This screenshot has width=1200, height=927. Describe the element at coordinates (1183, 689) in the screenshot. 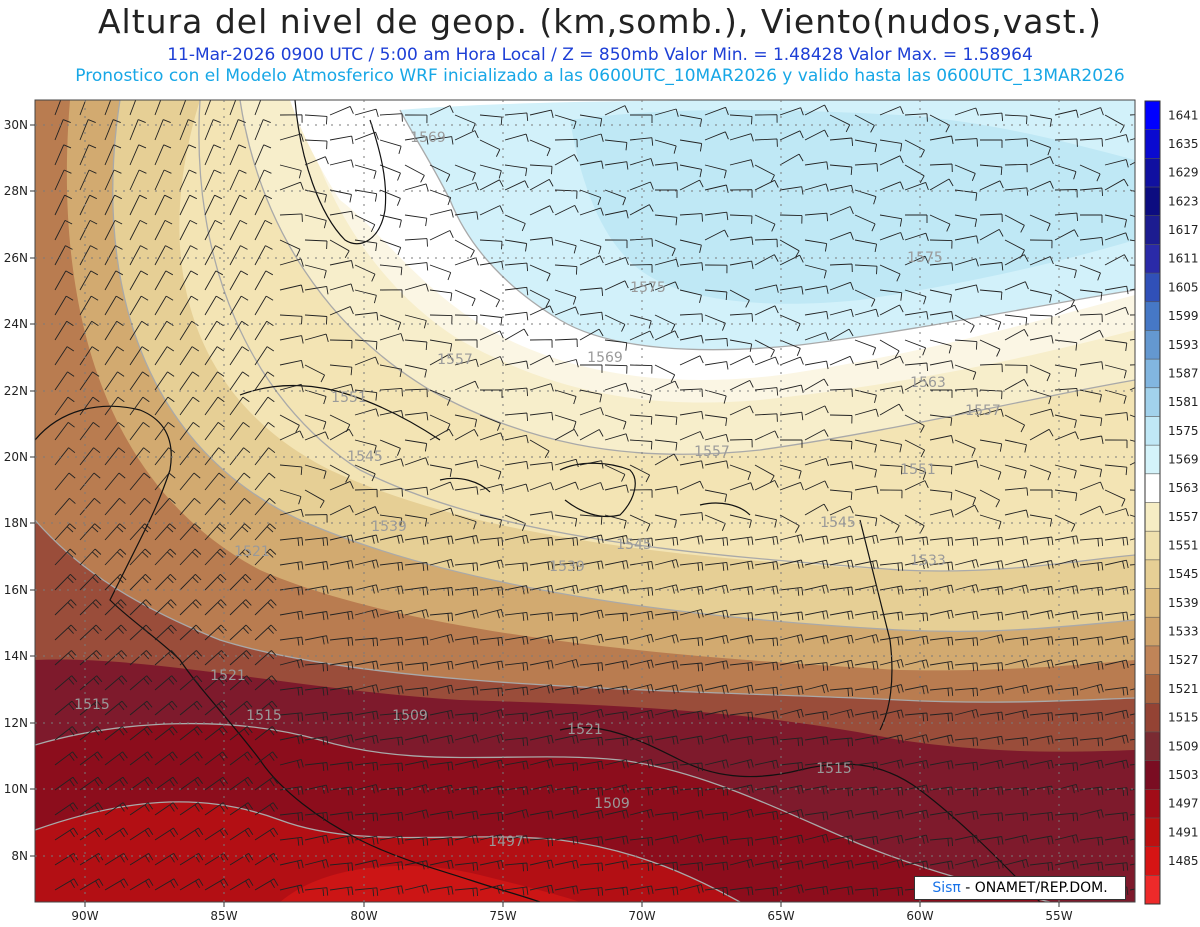

I see `colorbar-label: 1521` at that location.